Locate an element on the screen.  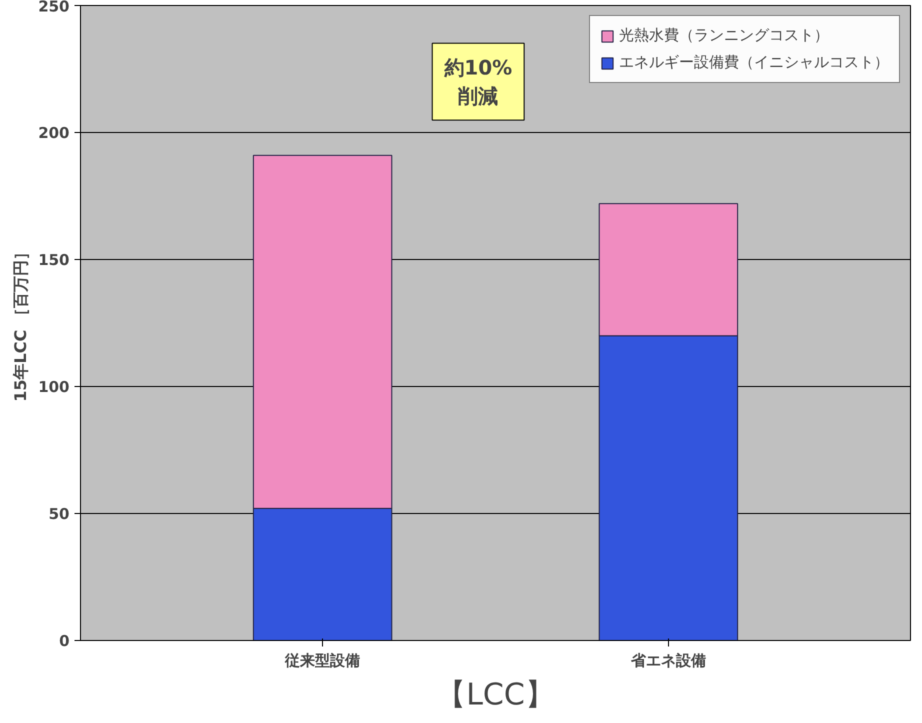
y-tick-label: 150 is located at coordinates (54, 260).